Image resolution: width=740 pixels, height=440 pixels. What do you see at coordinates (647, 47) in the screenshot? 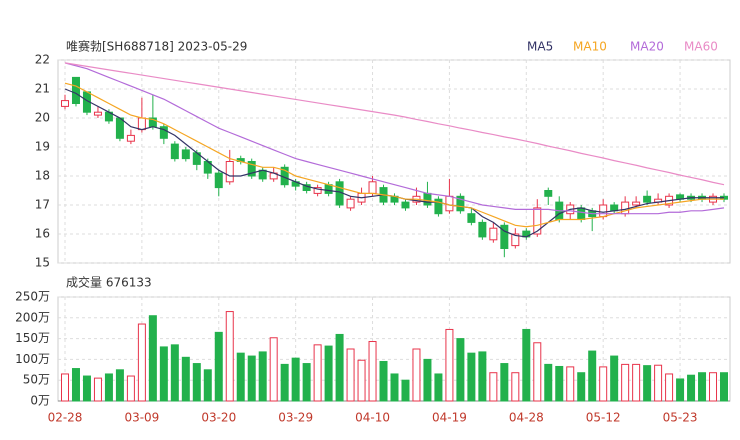
I see `legend-entry: MA20` at bounding box center [647, 47].